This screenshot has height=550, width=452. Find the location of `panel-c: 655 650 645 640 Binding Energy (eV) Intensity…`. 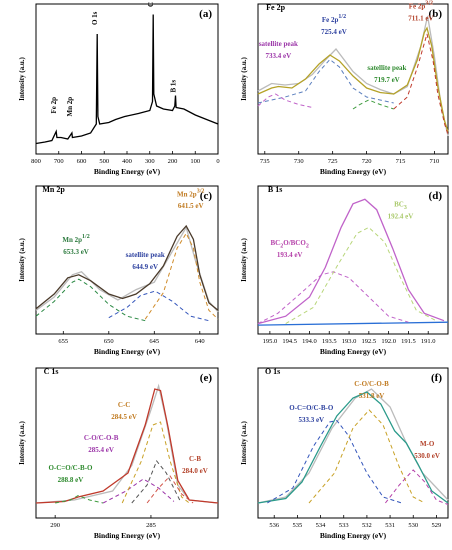

panel-c: 655 650 645 640 Binding Energy (eV) Intensity… is located at coordinates (118, 270).